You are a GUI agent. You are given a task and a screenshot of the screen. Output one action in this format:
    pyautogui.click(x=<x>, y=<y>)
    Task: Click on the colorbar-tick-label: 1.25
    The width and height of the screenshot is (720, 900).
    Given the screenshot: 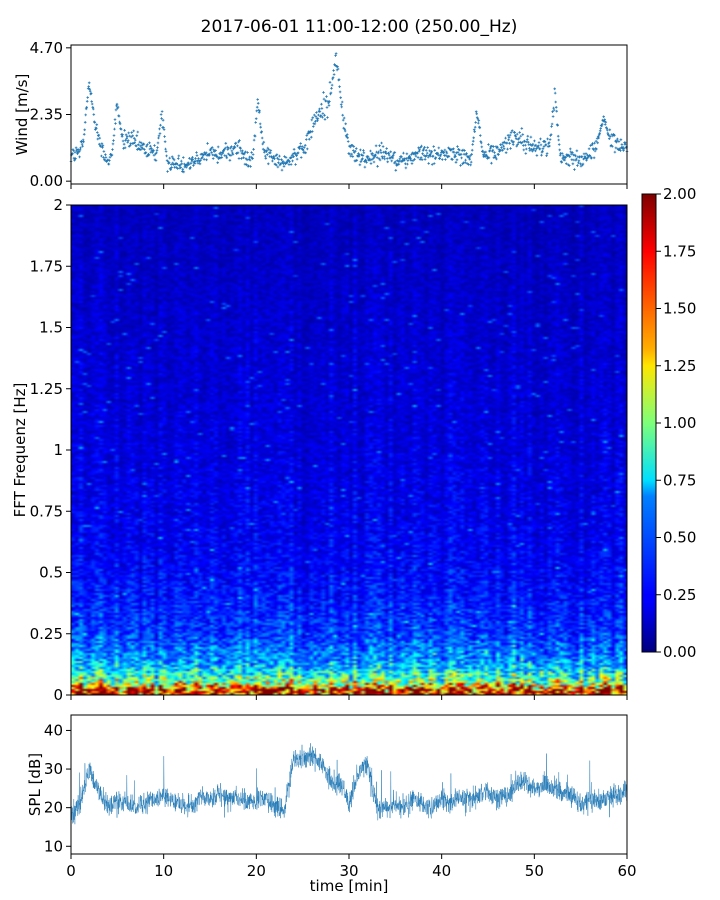 What is the action you would take?
    pyautogui.click(x=679, y=366)
    